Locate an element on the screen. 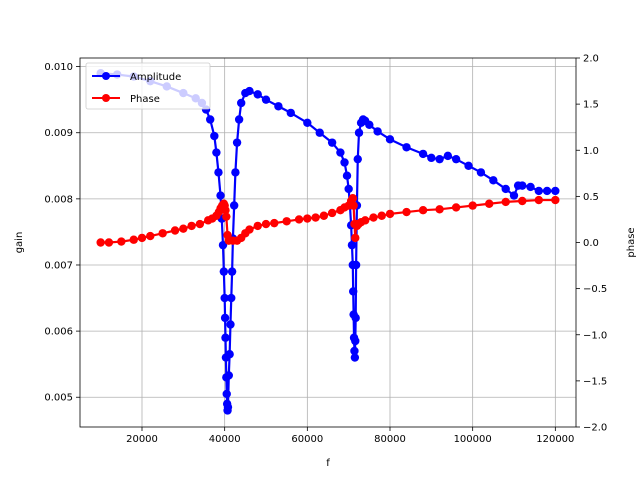 The image size is (640, 480). y2-tick-label: 1.0 is located at coordinates (591, 151).